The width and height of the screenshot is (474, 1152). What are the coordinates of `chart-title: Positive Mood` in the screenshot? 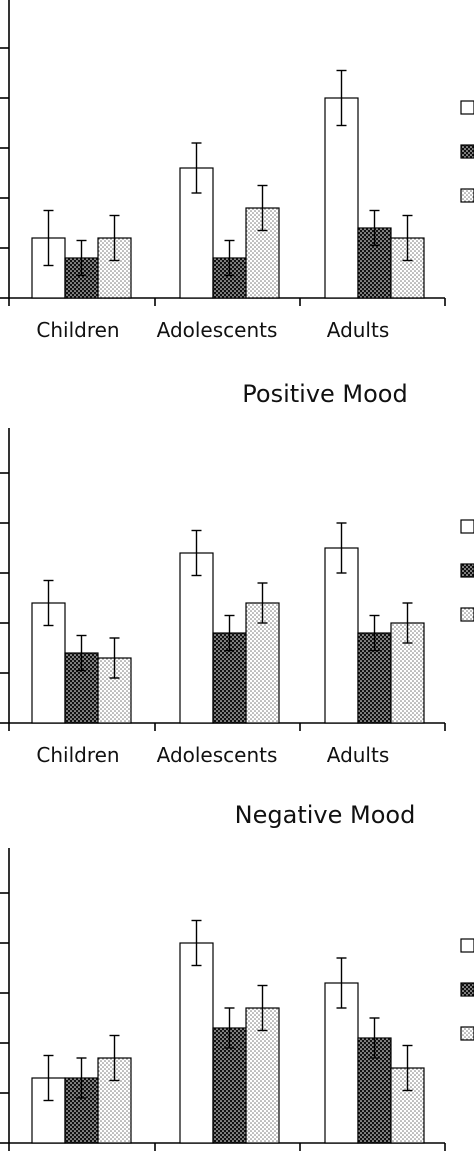 It's located at (324, 394).